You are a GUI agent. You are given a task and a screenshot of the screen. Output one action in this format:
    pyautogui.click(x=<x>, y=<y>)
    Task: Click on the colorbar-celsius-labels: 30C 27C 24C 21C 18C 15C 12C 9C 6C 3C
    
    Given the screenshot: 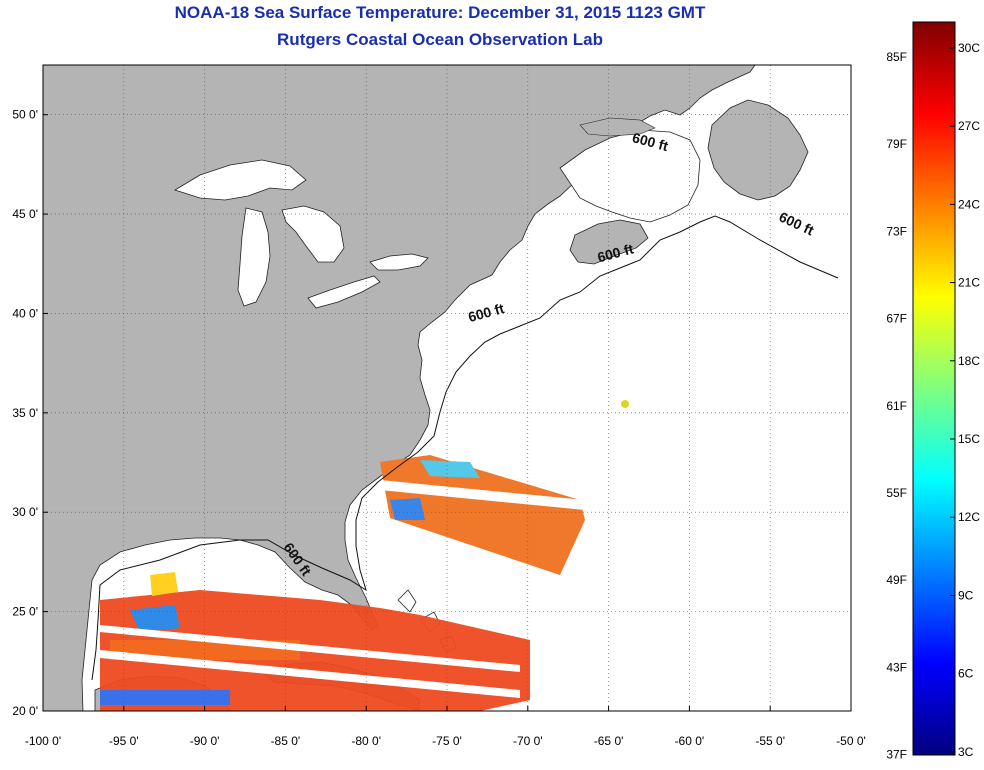 What is the action you would take?
    pyautogui.click(x=965, y=400)
    